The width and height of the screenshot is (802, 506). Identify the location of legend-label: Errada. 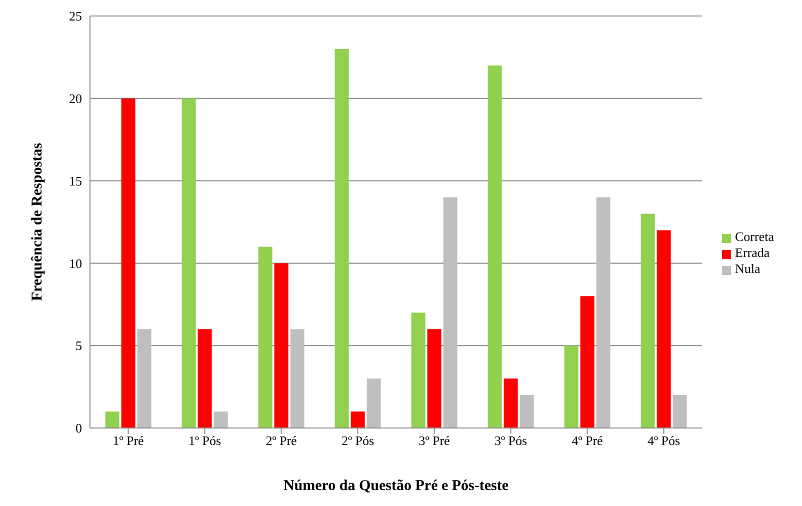
(752, 252).